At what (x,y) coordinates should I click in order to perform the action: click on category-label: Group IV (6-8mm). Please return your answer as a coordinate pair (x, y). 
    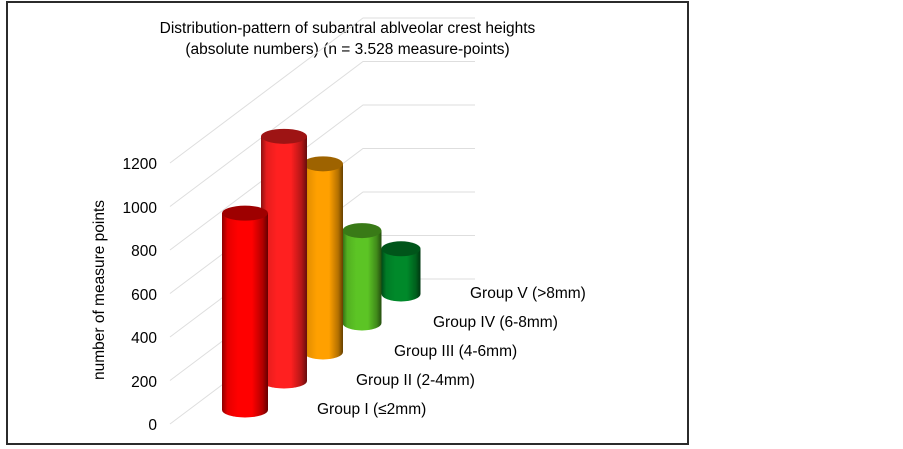
    Looking at the image, I should click on (495, 322).